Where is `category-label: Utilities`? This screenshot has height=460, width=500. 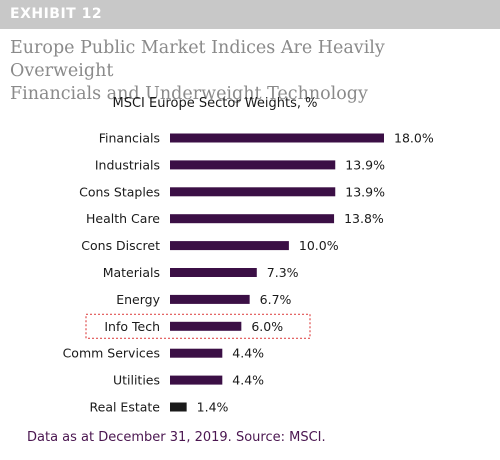 category-label: Utilities is located at coordinates (136, 380).